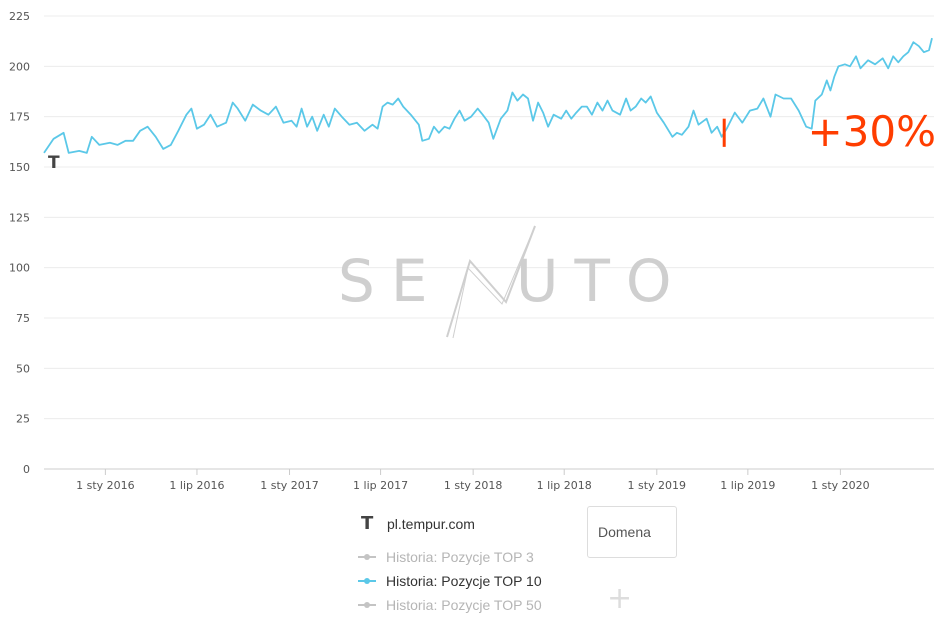  I want to click on x-tick-label: 1 sty 2020, so click(840, 485).